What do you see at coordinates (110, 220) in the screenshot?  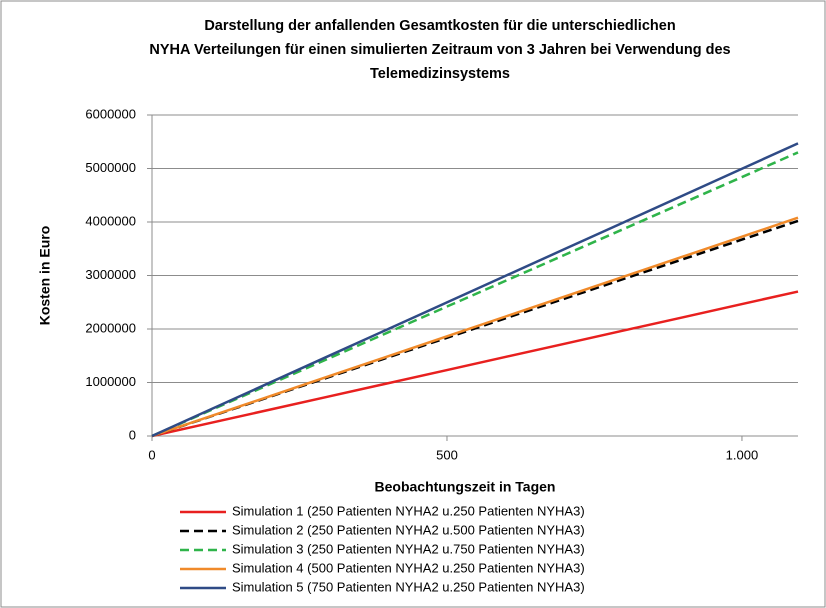 I see `y-tick-label: 4000000` at bounding box center [110, 220].